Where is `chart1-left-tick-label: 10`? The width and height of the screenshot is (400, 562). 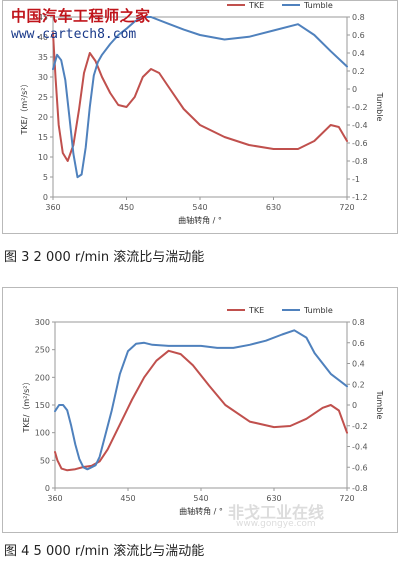
chart1-left-tick-label: 10 is located at coordinates (43, 157).